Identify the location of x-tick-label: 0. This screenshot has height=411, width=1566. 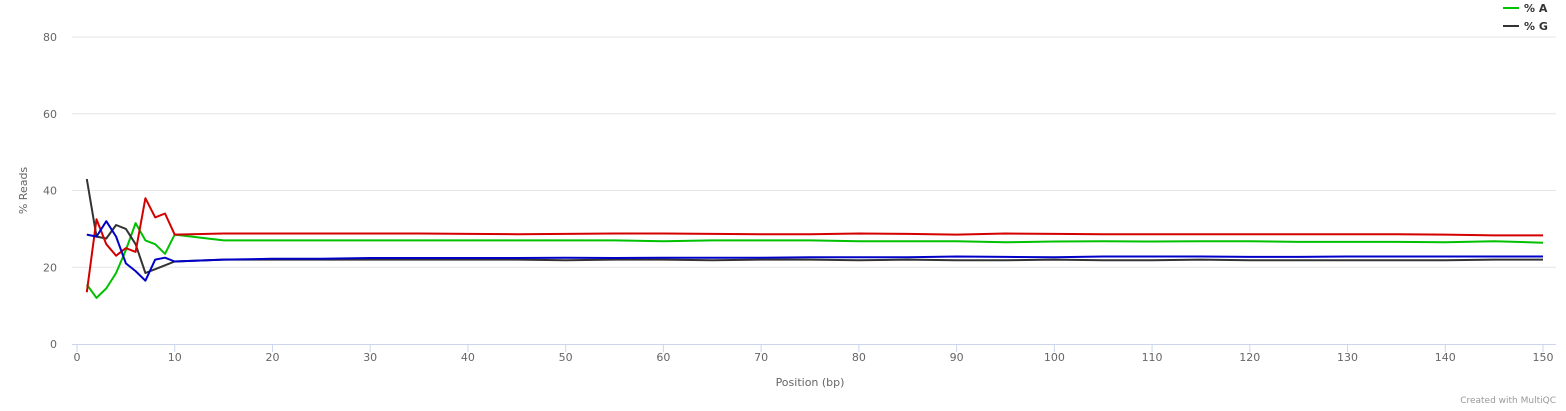
(77, 357).